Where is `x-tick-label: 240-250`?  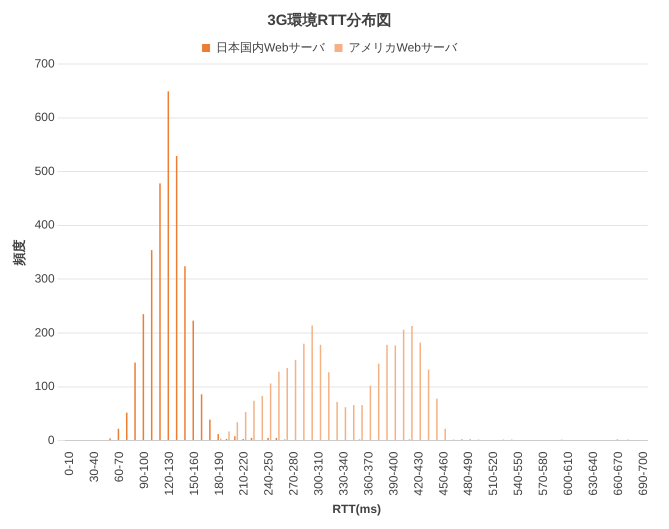 x-tick-label: 240-250 is located at coordinates (269, 473).